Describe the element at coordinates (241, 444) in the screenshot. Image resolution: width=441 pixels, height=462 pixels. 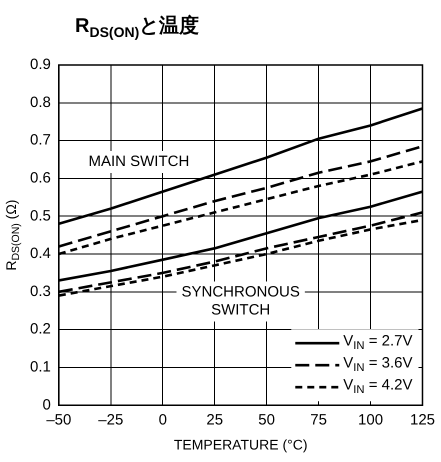
I see `x-axis-title: TEMPERATURE (°C)` at that location.